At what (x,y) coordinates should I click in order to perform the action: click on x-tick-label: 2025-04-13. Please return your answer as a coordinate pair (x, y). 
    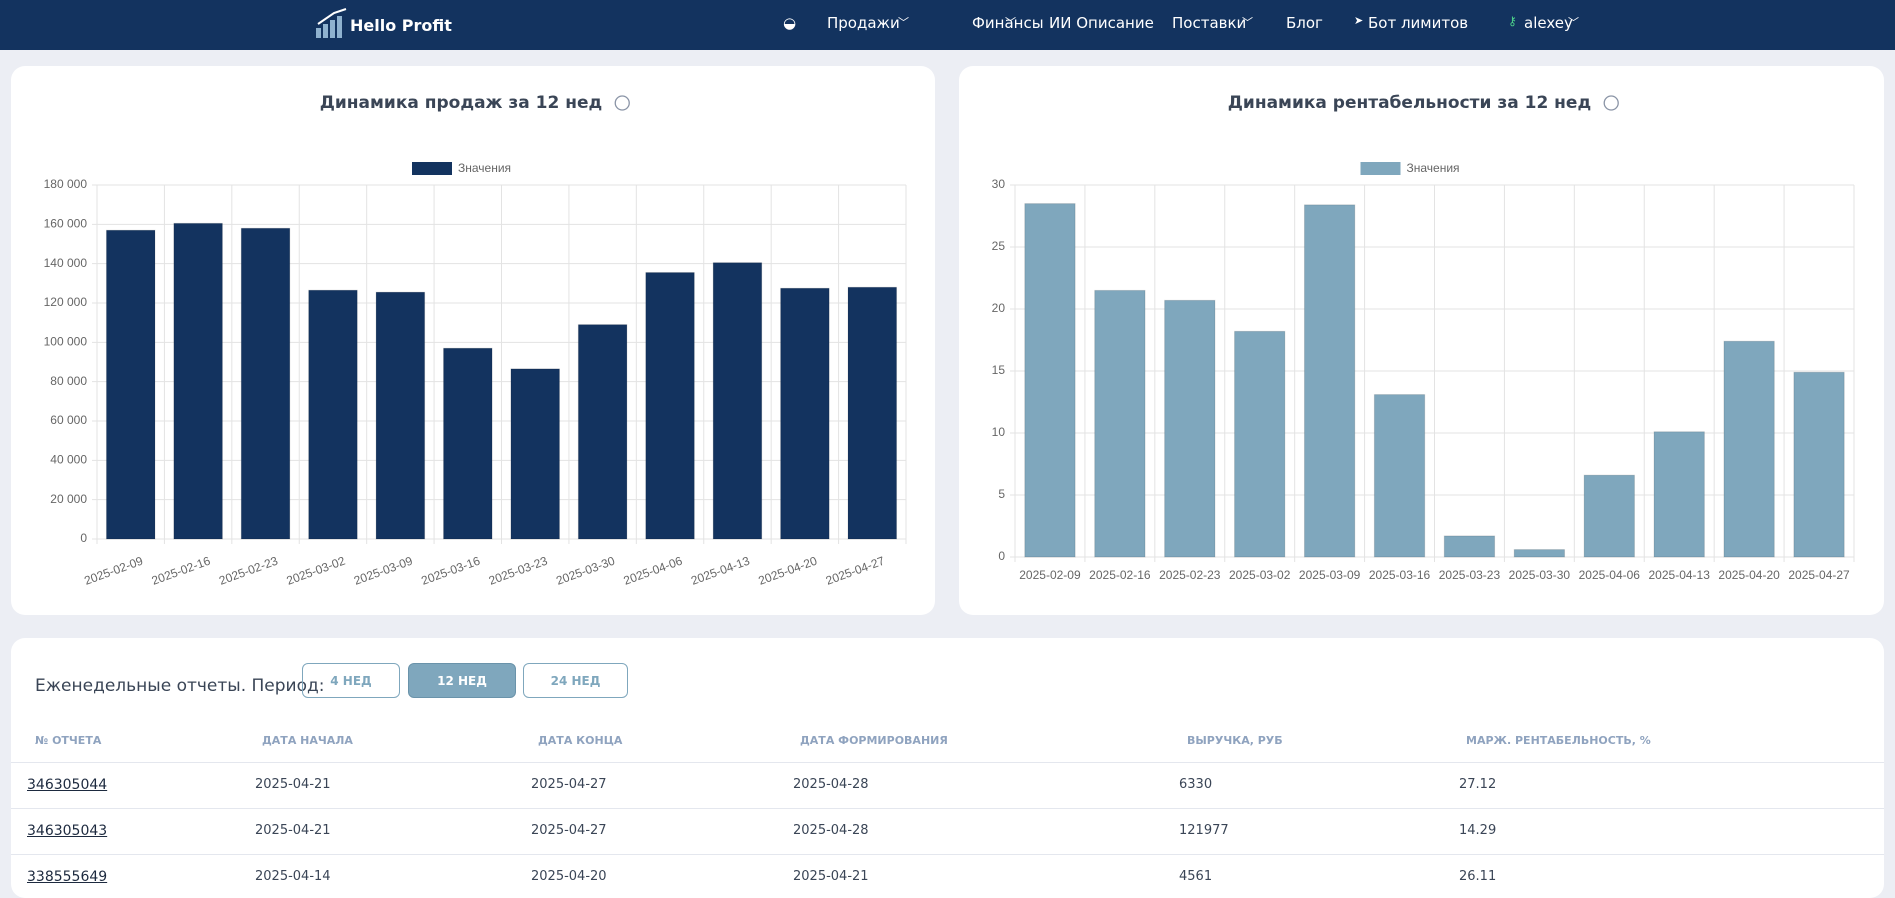
    Looking at the image, I should click on (1680, 575).